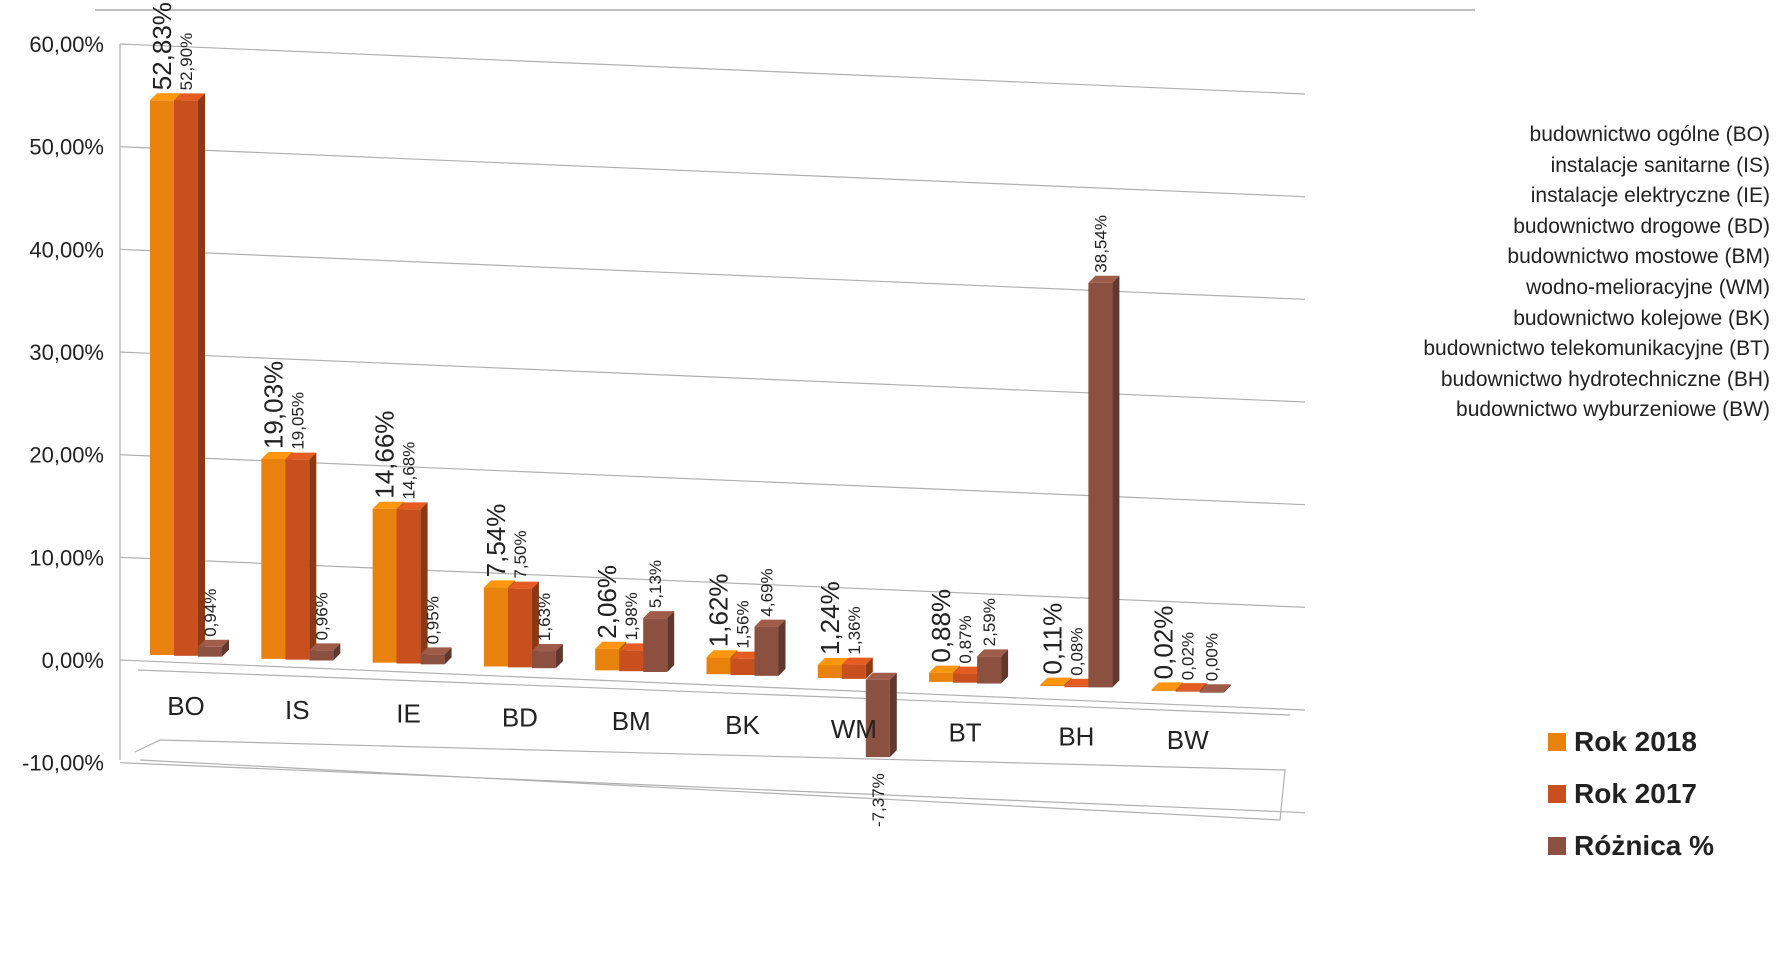 The image size is (1781, 956). Describe the element at coordinates (655, 584) in the screenshot. I see `data-label-roznica: 5,13%` at that location.